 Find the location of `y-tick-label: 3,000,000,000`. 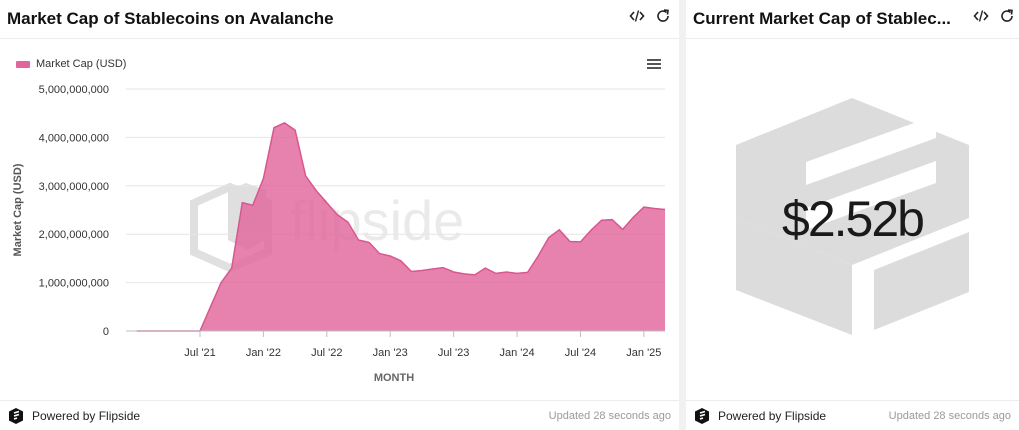

y-tick-label: 3,000,000,000 is located at coordinates (74, 187).